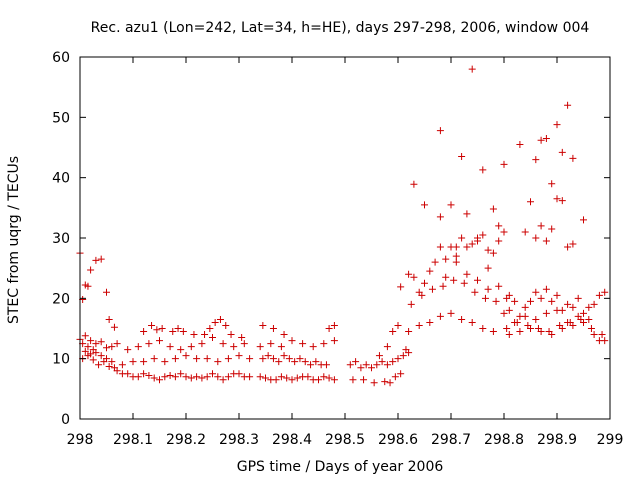 The height and width of the screenshot is (480, 640). What do you see at coordinates (61, 58) in the screenshot?
I see `y-tick-label: 60` at bounding box center [61, 58].